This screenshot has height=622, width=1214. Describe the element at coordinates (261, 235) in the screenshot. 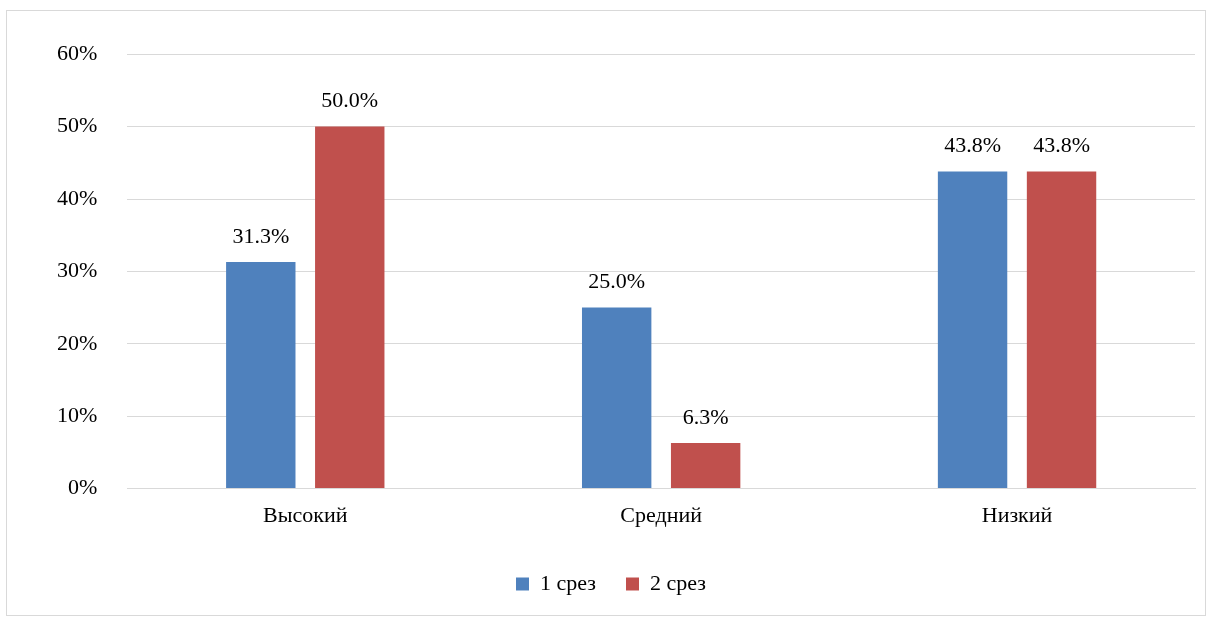

I see `data-label: 31.3%` at that location.